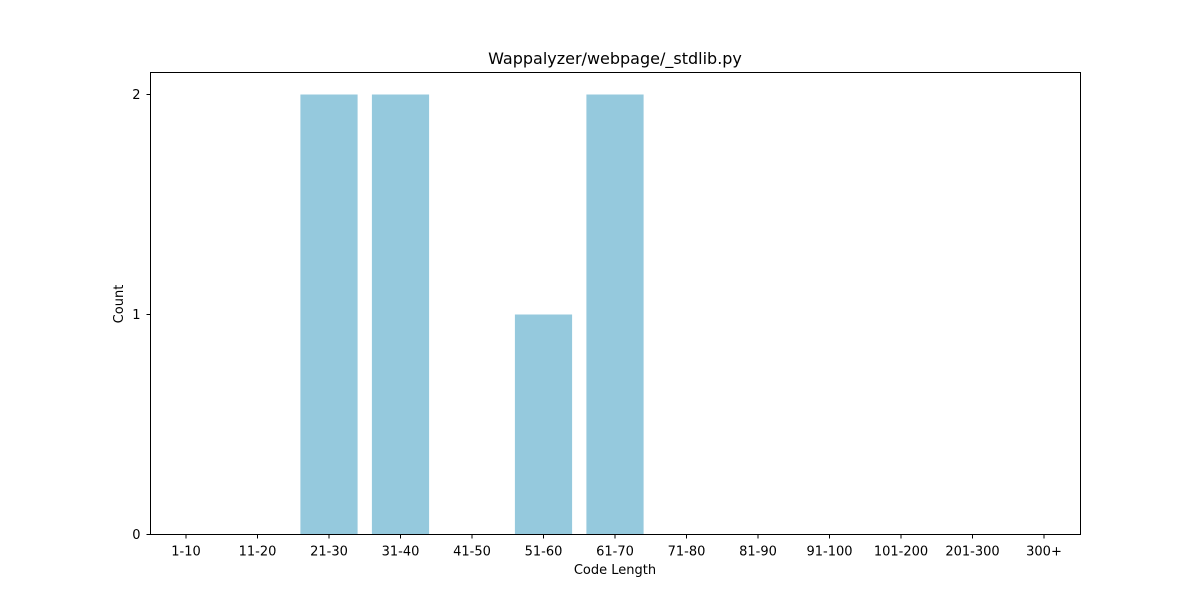  Describe the element at coordinates (472, 552) in the screenshot. I see `x-tick-label: 41-50` at that location.